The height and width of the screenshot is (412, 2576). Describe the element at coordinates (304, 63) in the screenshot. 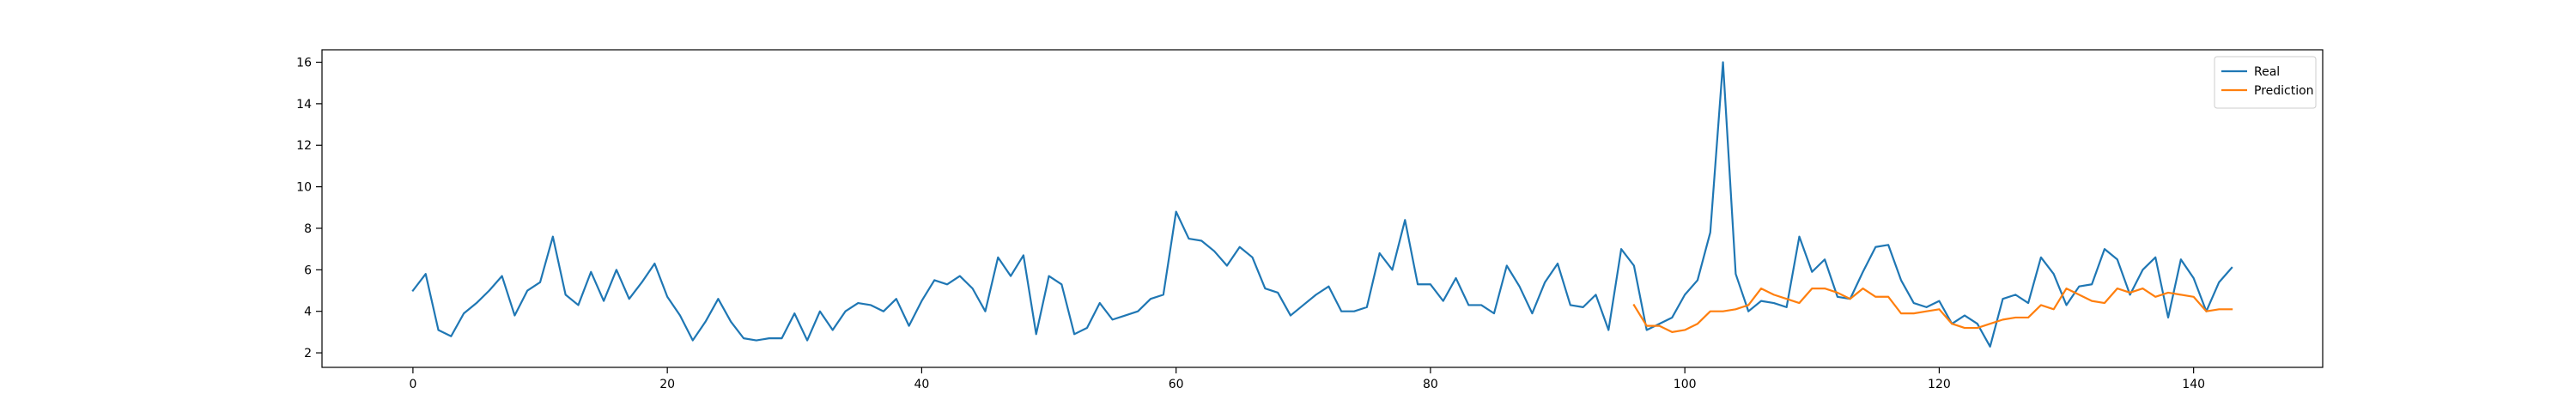

I see `y-tick-label: 16` at that location.